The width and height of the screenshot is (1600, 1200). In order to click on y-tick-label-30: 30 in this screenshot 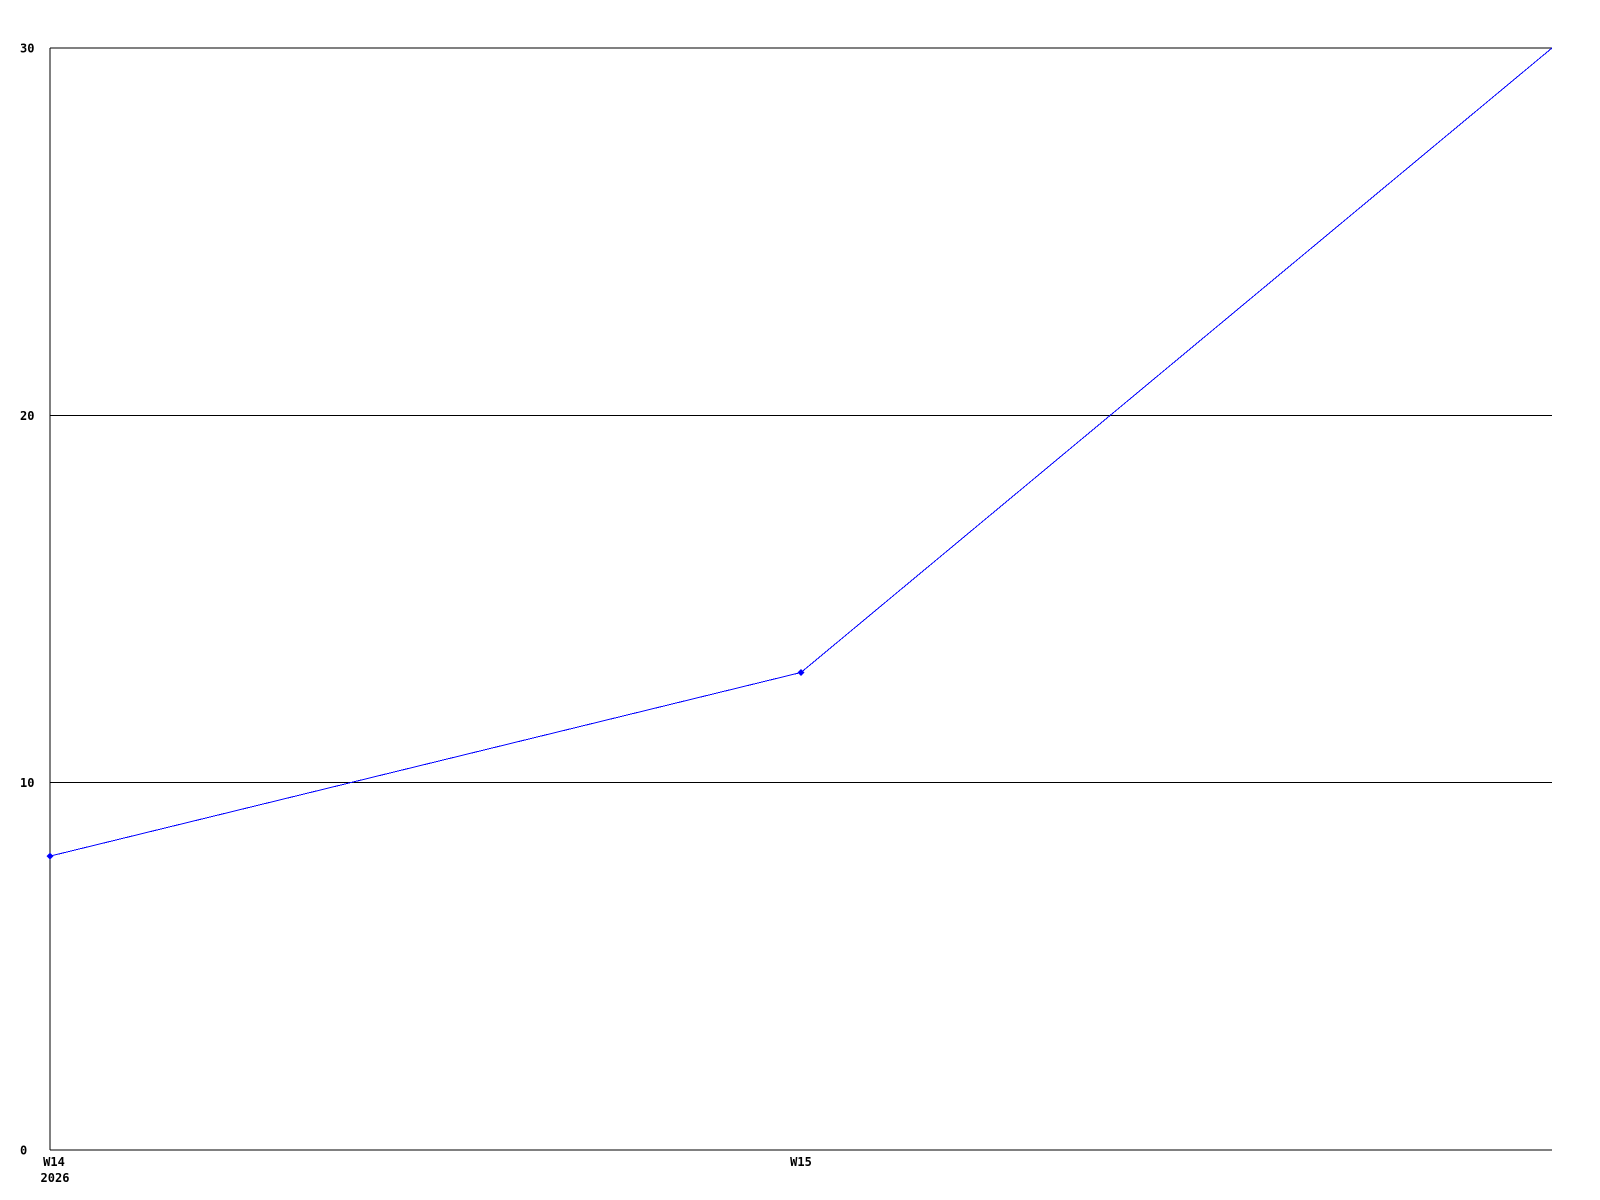, I will do `click(27, 49)`.